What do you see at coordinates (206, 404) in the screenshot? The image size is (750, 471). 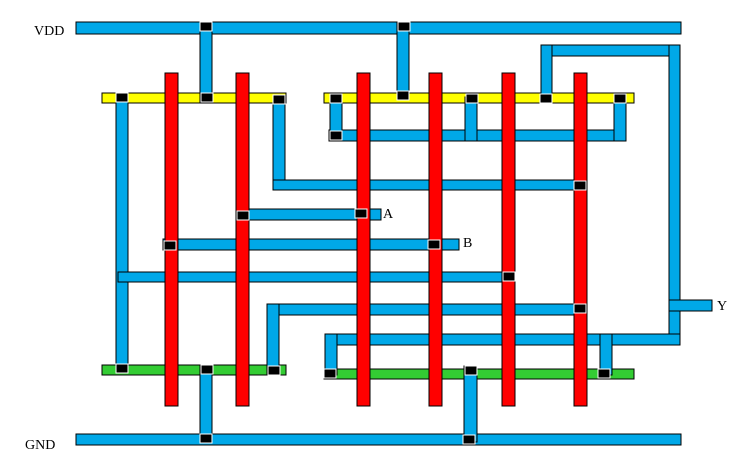 I see `gnd-strap-left` at bounding box center [206, 404].